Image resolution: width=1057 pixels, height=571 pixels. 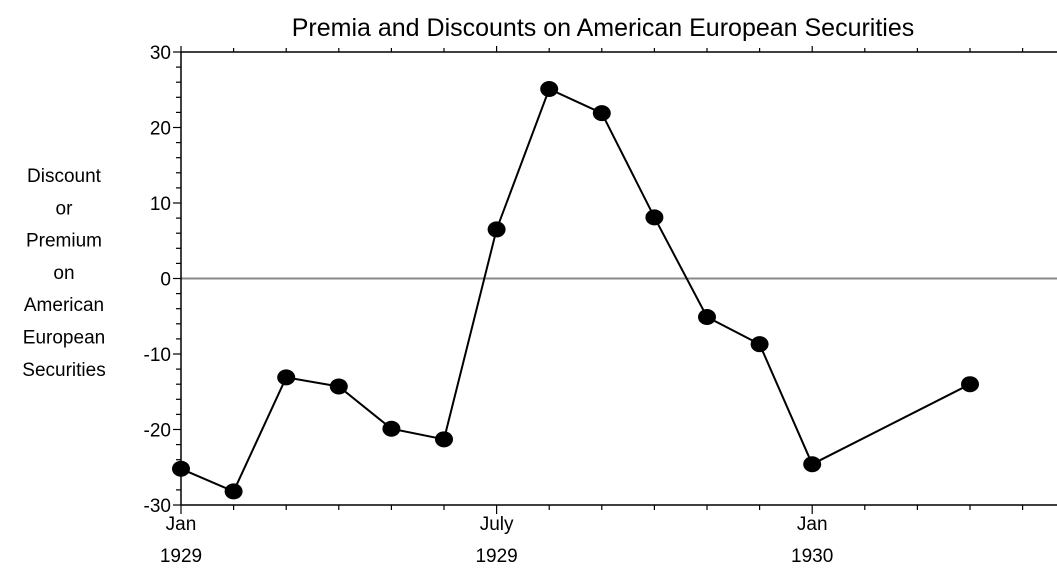 What do you see at coordinates (65, 208) in the screenshot?
I see `y-axis-label-line: or` at bounding box center [65, 208].